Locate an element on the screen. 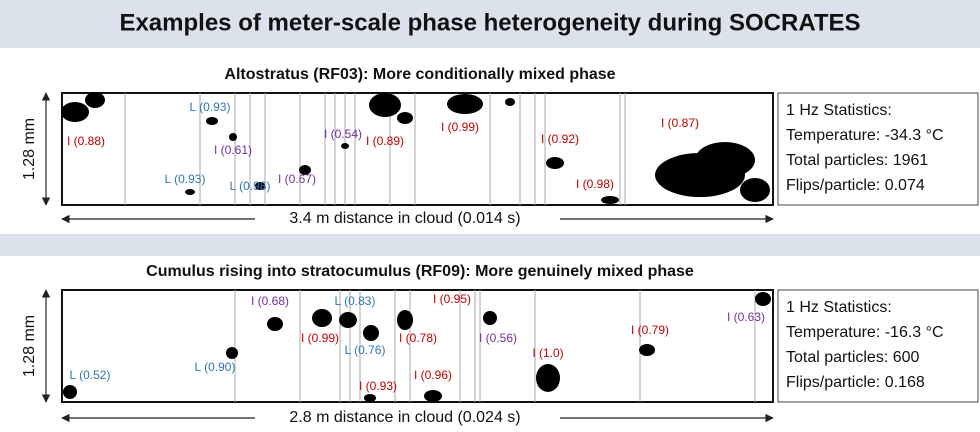 This screenshot has height=432, width=980. particle-label: L (0.98) is located at coordinates (250, 186).